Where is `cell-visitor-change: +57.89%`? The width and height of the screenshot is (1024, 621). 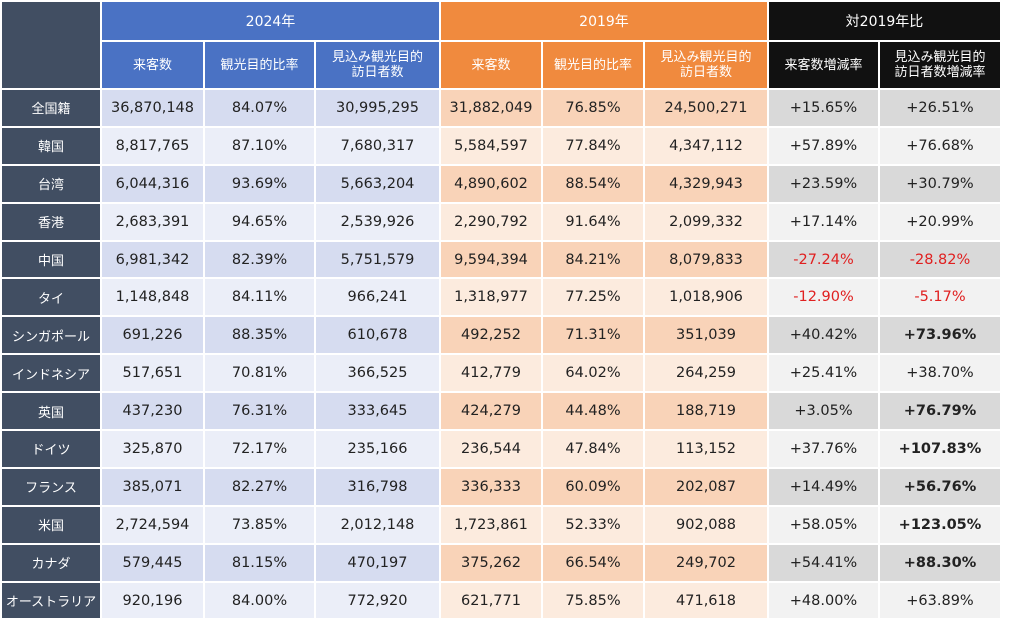
cell-visitor-change: +57.89% is located at coordinates (823, 145).